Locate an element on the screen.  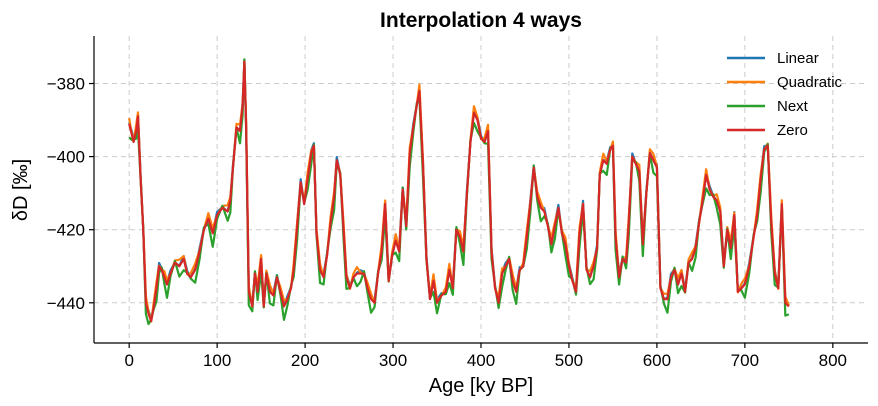
x-tick-label: 0 is located at coordinates (128, 360).